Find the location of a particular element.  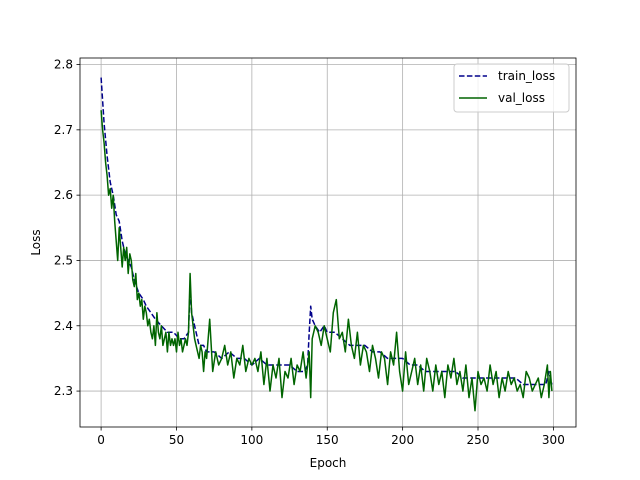

y-tick-label: 2.3 is located at coordinates (63, 391).